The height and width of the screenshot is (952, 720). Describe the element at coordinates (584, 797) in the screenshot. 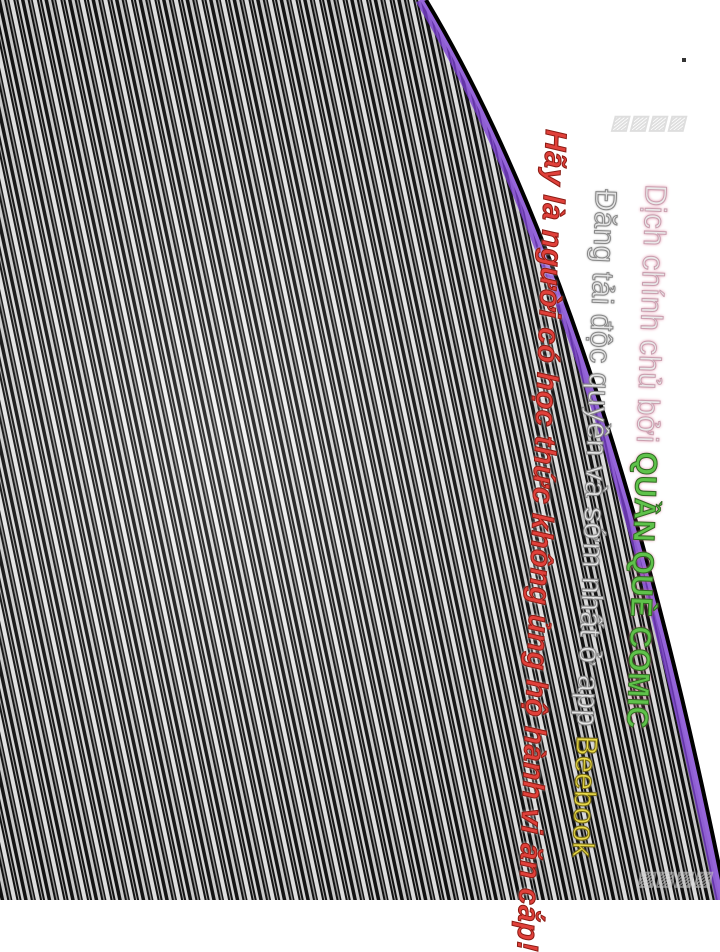

I see `app-name: Beebook` at that location.